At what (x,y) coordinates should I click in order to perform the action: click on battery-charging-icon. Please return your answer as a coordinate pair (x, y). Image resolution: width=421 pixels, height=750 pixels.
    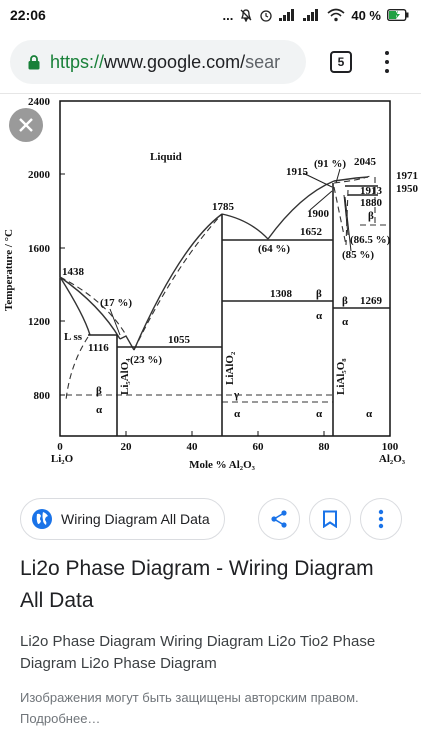
    Looking at the image, I should click on (398, 15).